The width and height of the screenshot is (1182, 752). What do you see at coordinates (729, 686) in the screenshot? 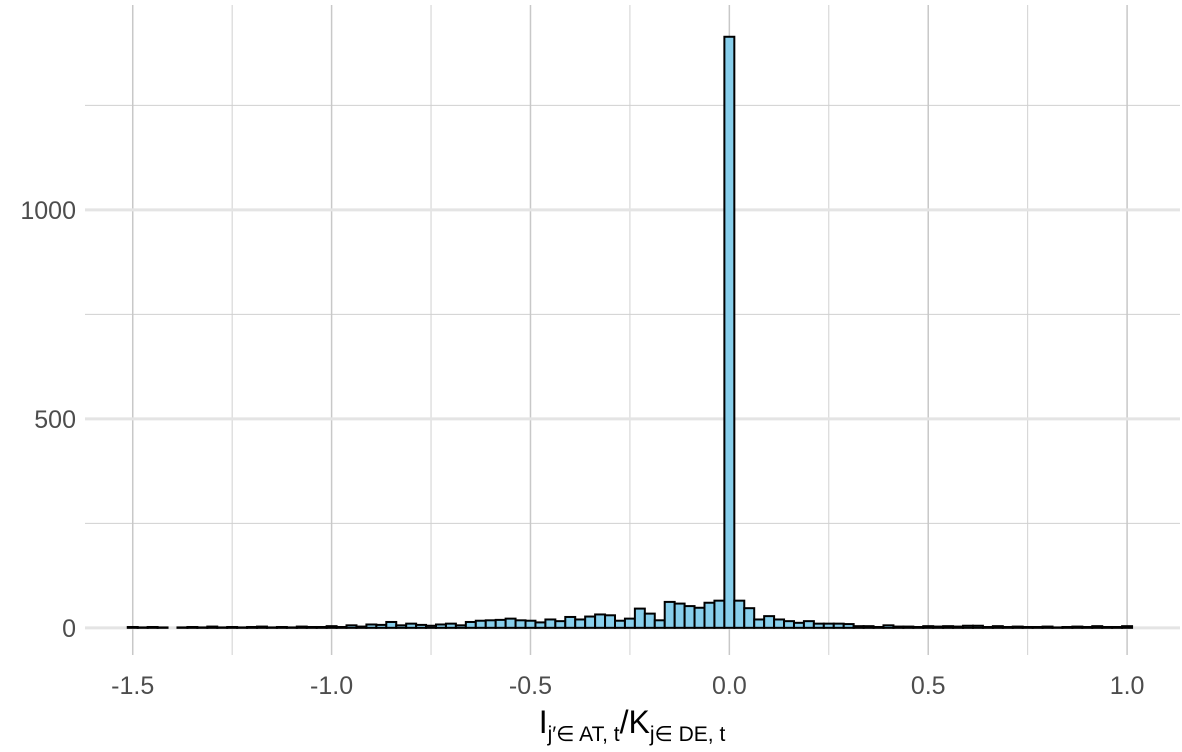
I see `x-tick-label: 0.0` at bounding box center [729, 686].